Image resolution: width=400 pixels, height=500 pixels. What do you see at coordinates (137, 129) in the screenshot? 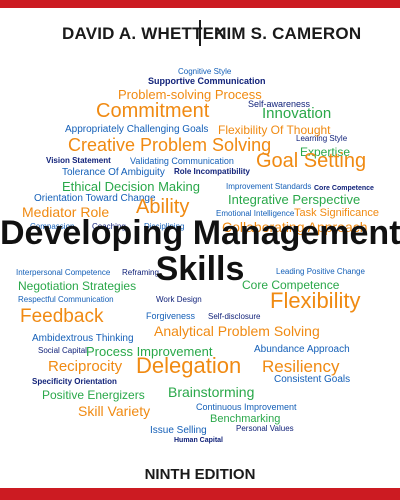
I see `cloud-word: Appropriately Challenging Goals` at bounding box center [137, 129].